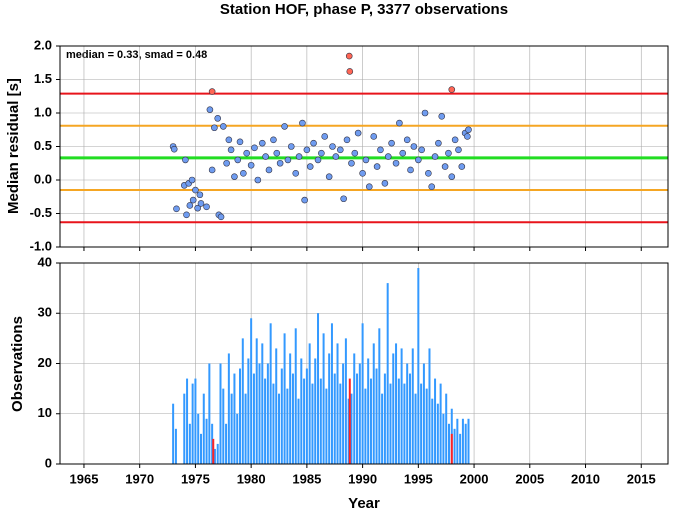 The height and width of the screenshot is (516, 678). I want to click on y-tick-label: 30, so click(45, 312).